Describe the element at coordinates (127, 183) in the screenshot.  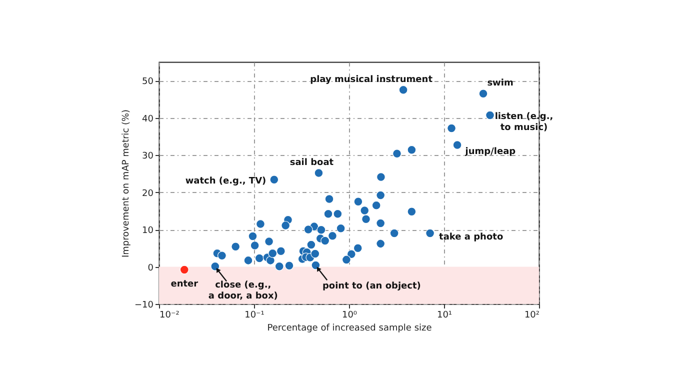
I see `y-axis-title: Improvement on mAP metric (%)` at that location.